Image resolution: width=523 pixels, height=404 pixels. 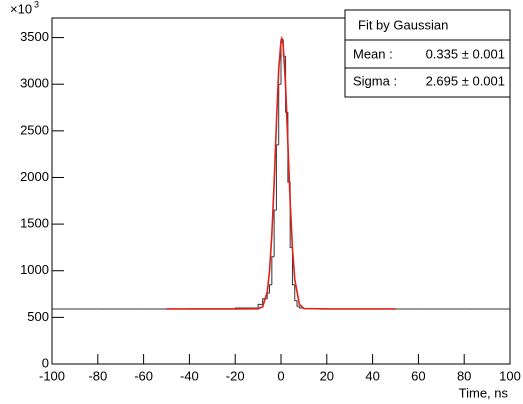 I want to click on stats-label: Mean :, so click(x=373, y=53).